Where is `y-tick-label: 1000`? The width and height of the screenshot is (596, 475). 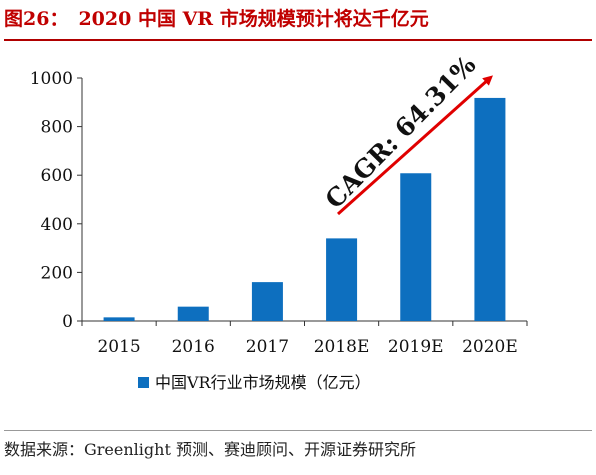 y-tick-label: 1000 is located at coordinates (51, 79).